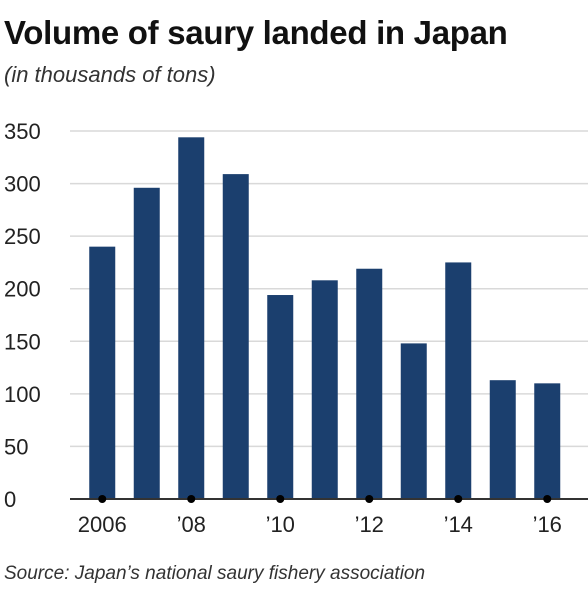  Describe the element at coordinates (146, 343) in the screenshot. I see `bar-2007` at that location.